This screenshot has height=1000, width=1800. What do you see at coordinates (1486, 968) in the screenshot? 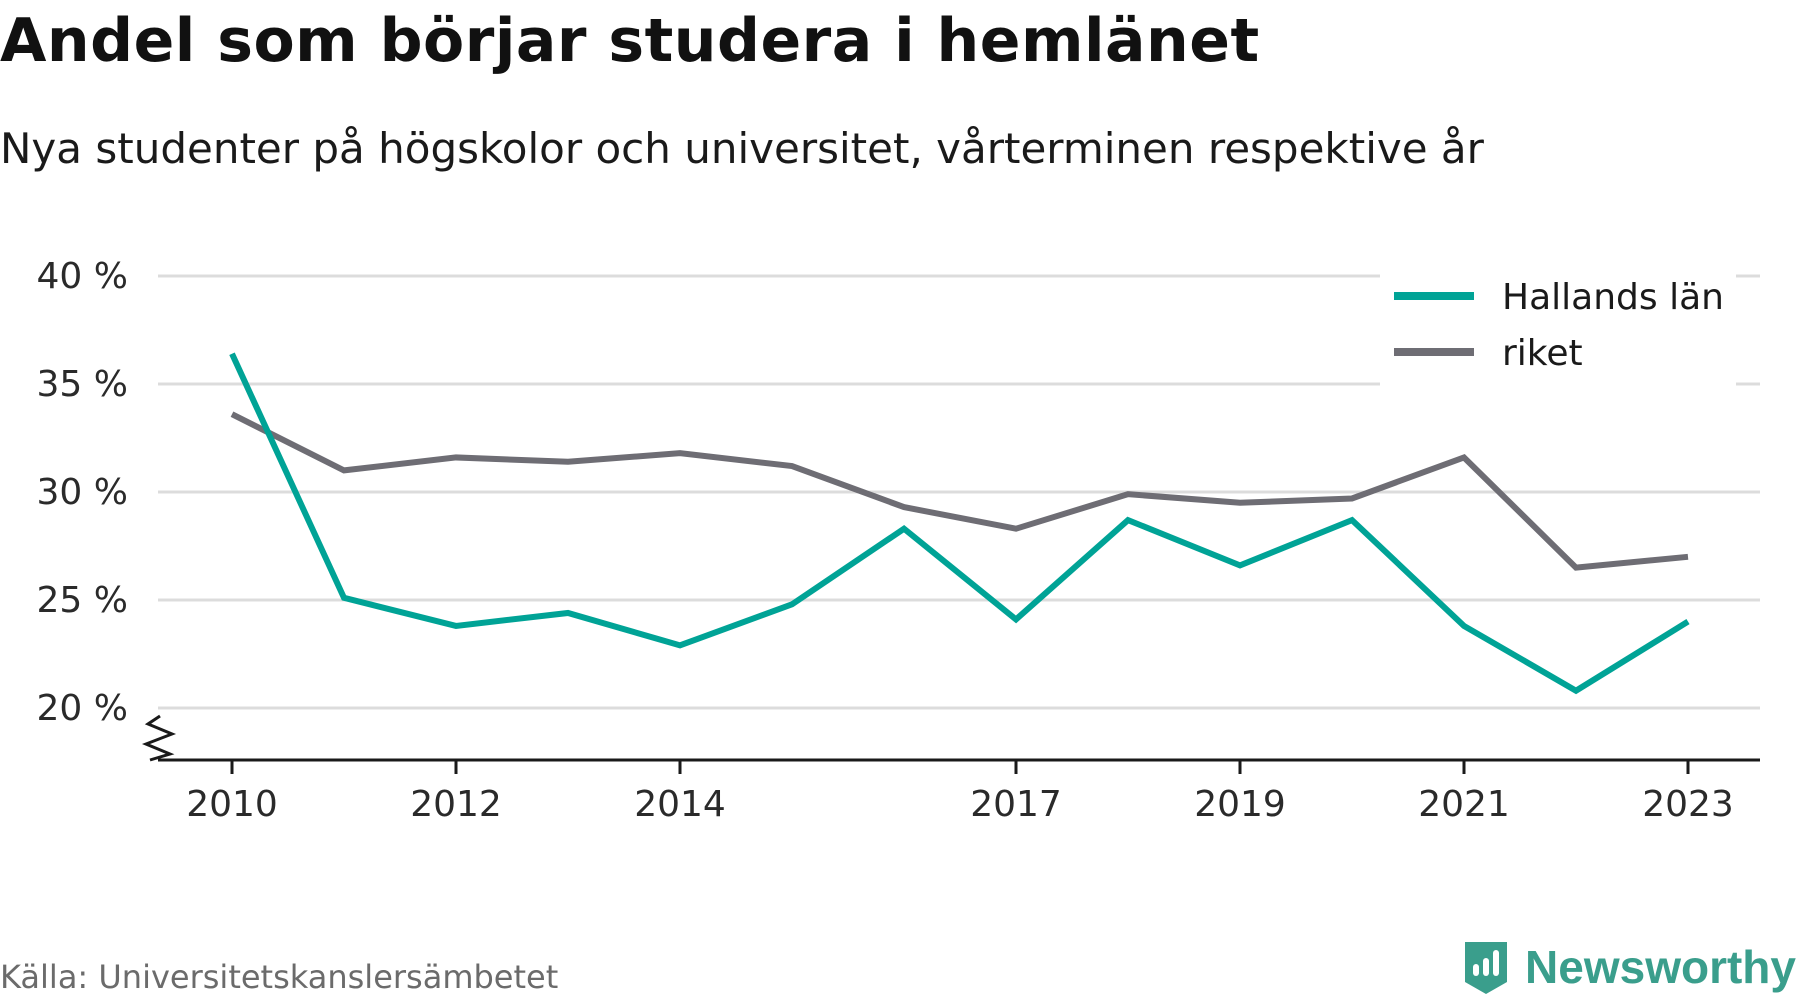
I see `newsworthy-logo-icon` at bounding box center [1486, 968].